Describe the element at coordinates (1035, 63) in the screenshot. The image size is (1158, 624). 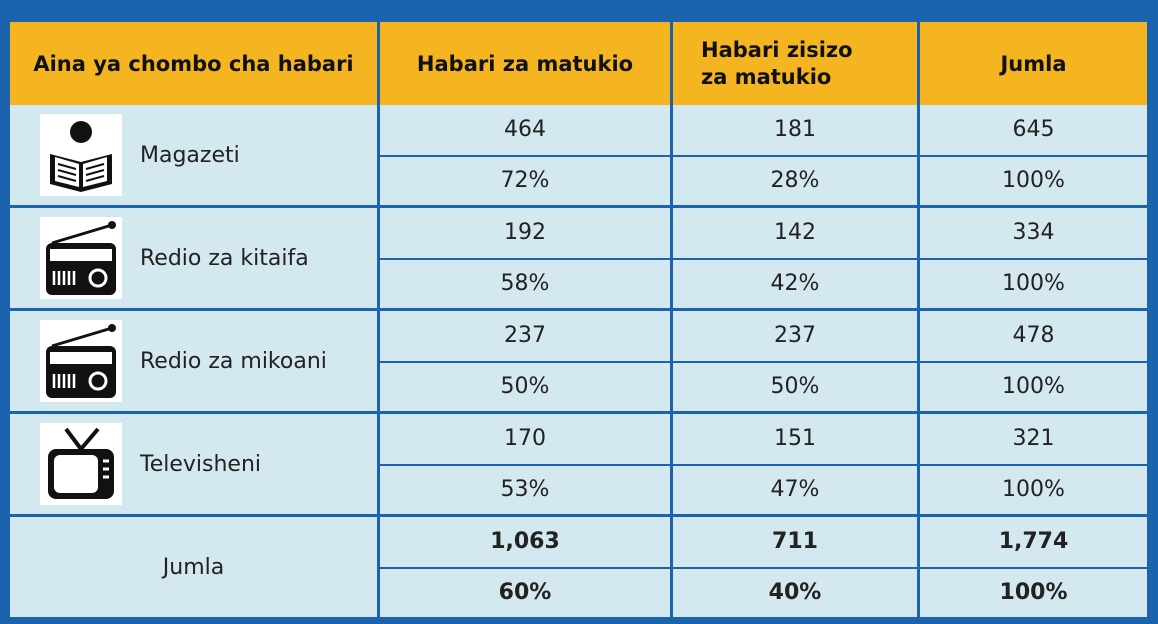
I see `header-cell: Jumla` at that location.